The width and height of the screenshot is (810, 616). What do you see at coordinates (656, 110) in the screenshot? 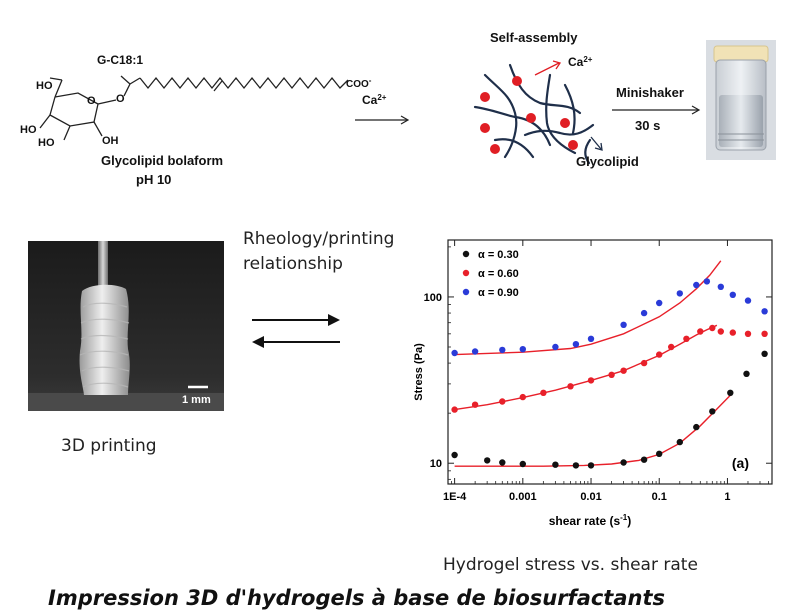
I see `minishaker-arrow` at bounding box center [656, 110].